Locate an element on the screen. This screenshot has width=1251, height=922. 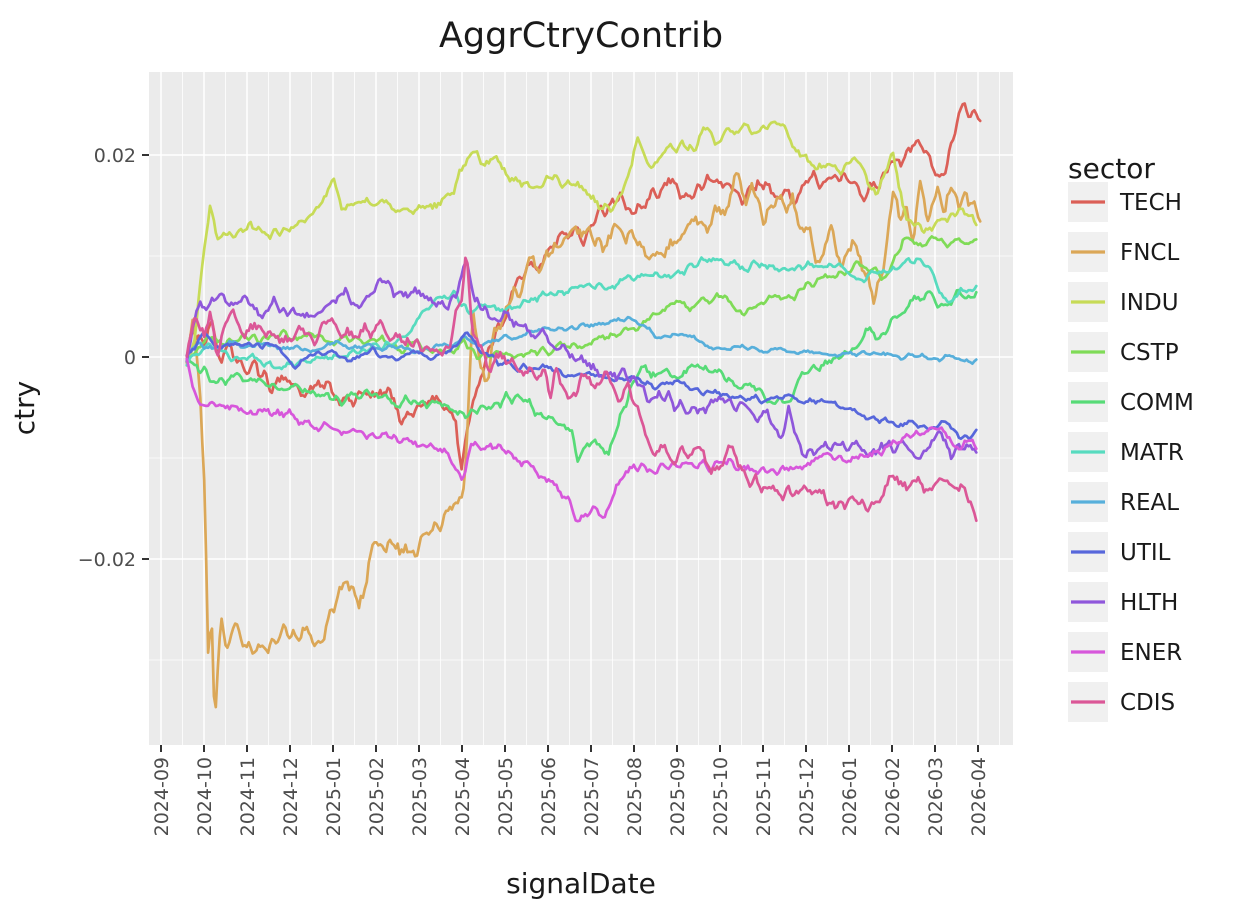
x-tick-label: 2025-09 is located at coordinates (678, 796).